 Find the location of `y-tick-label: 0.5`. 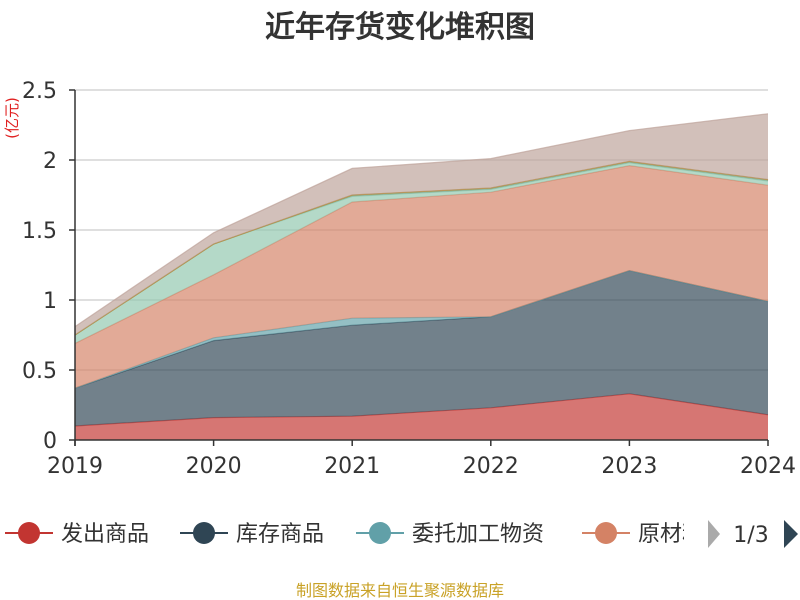

y-tick-label: 0.5 is located at coordinates (39, 371).